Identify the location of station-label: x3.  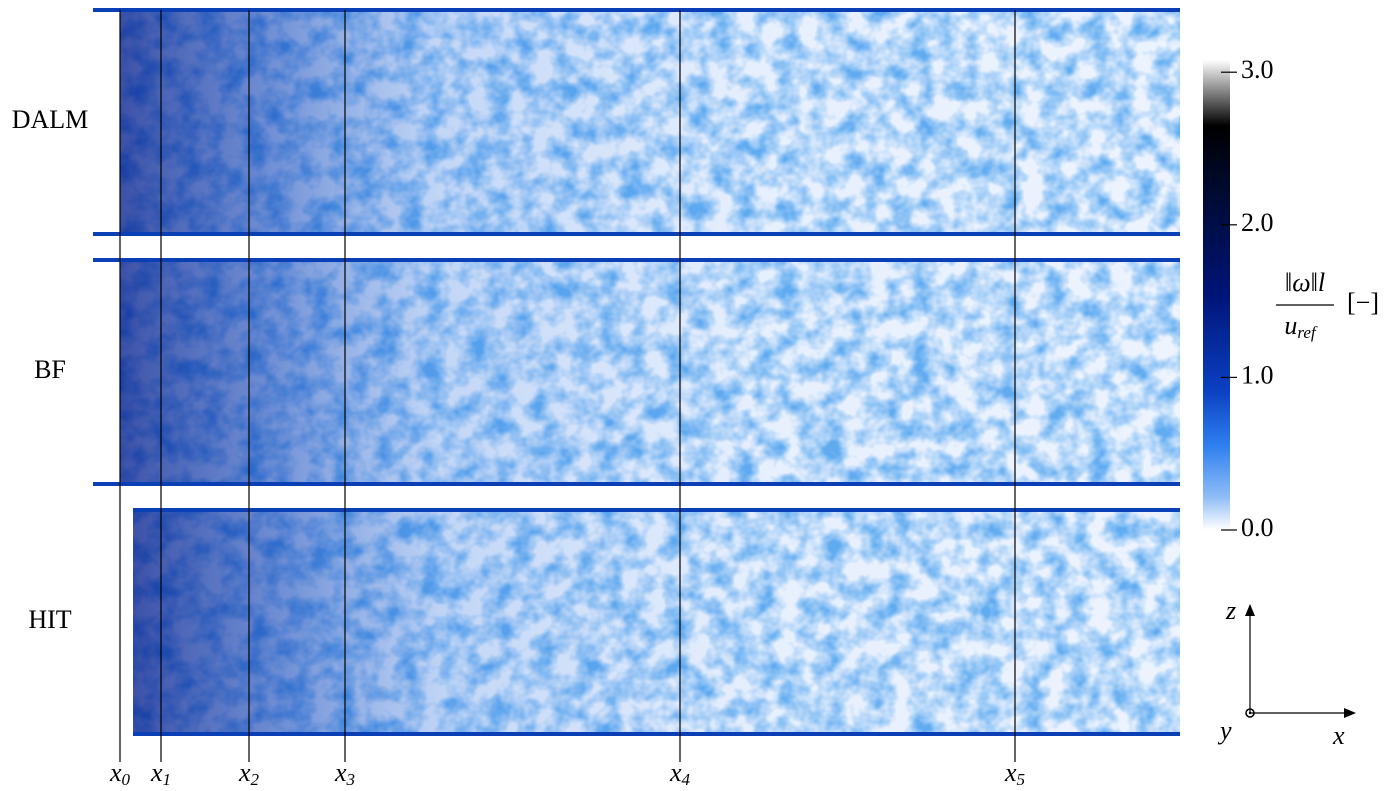
(344, 773).